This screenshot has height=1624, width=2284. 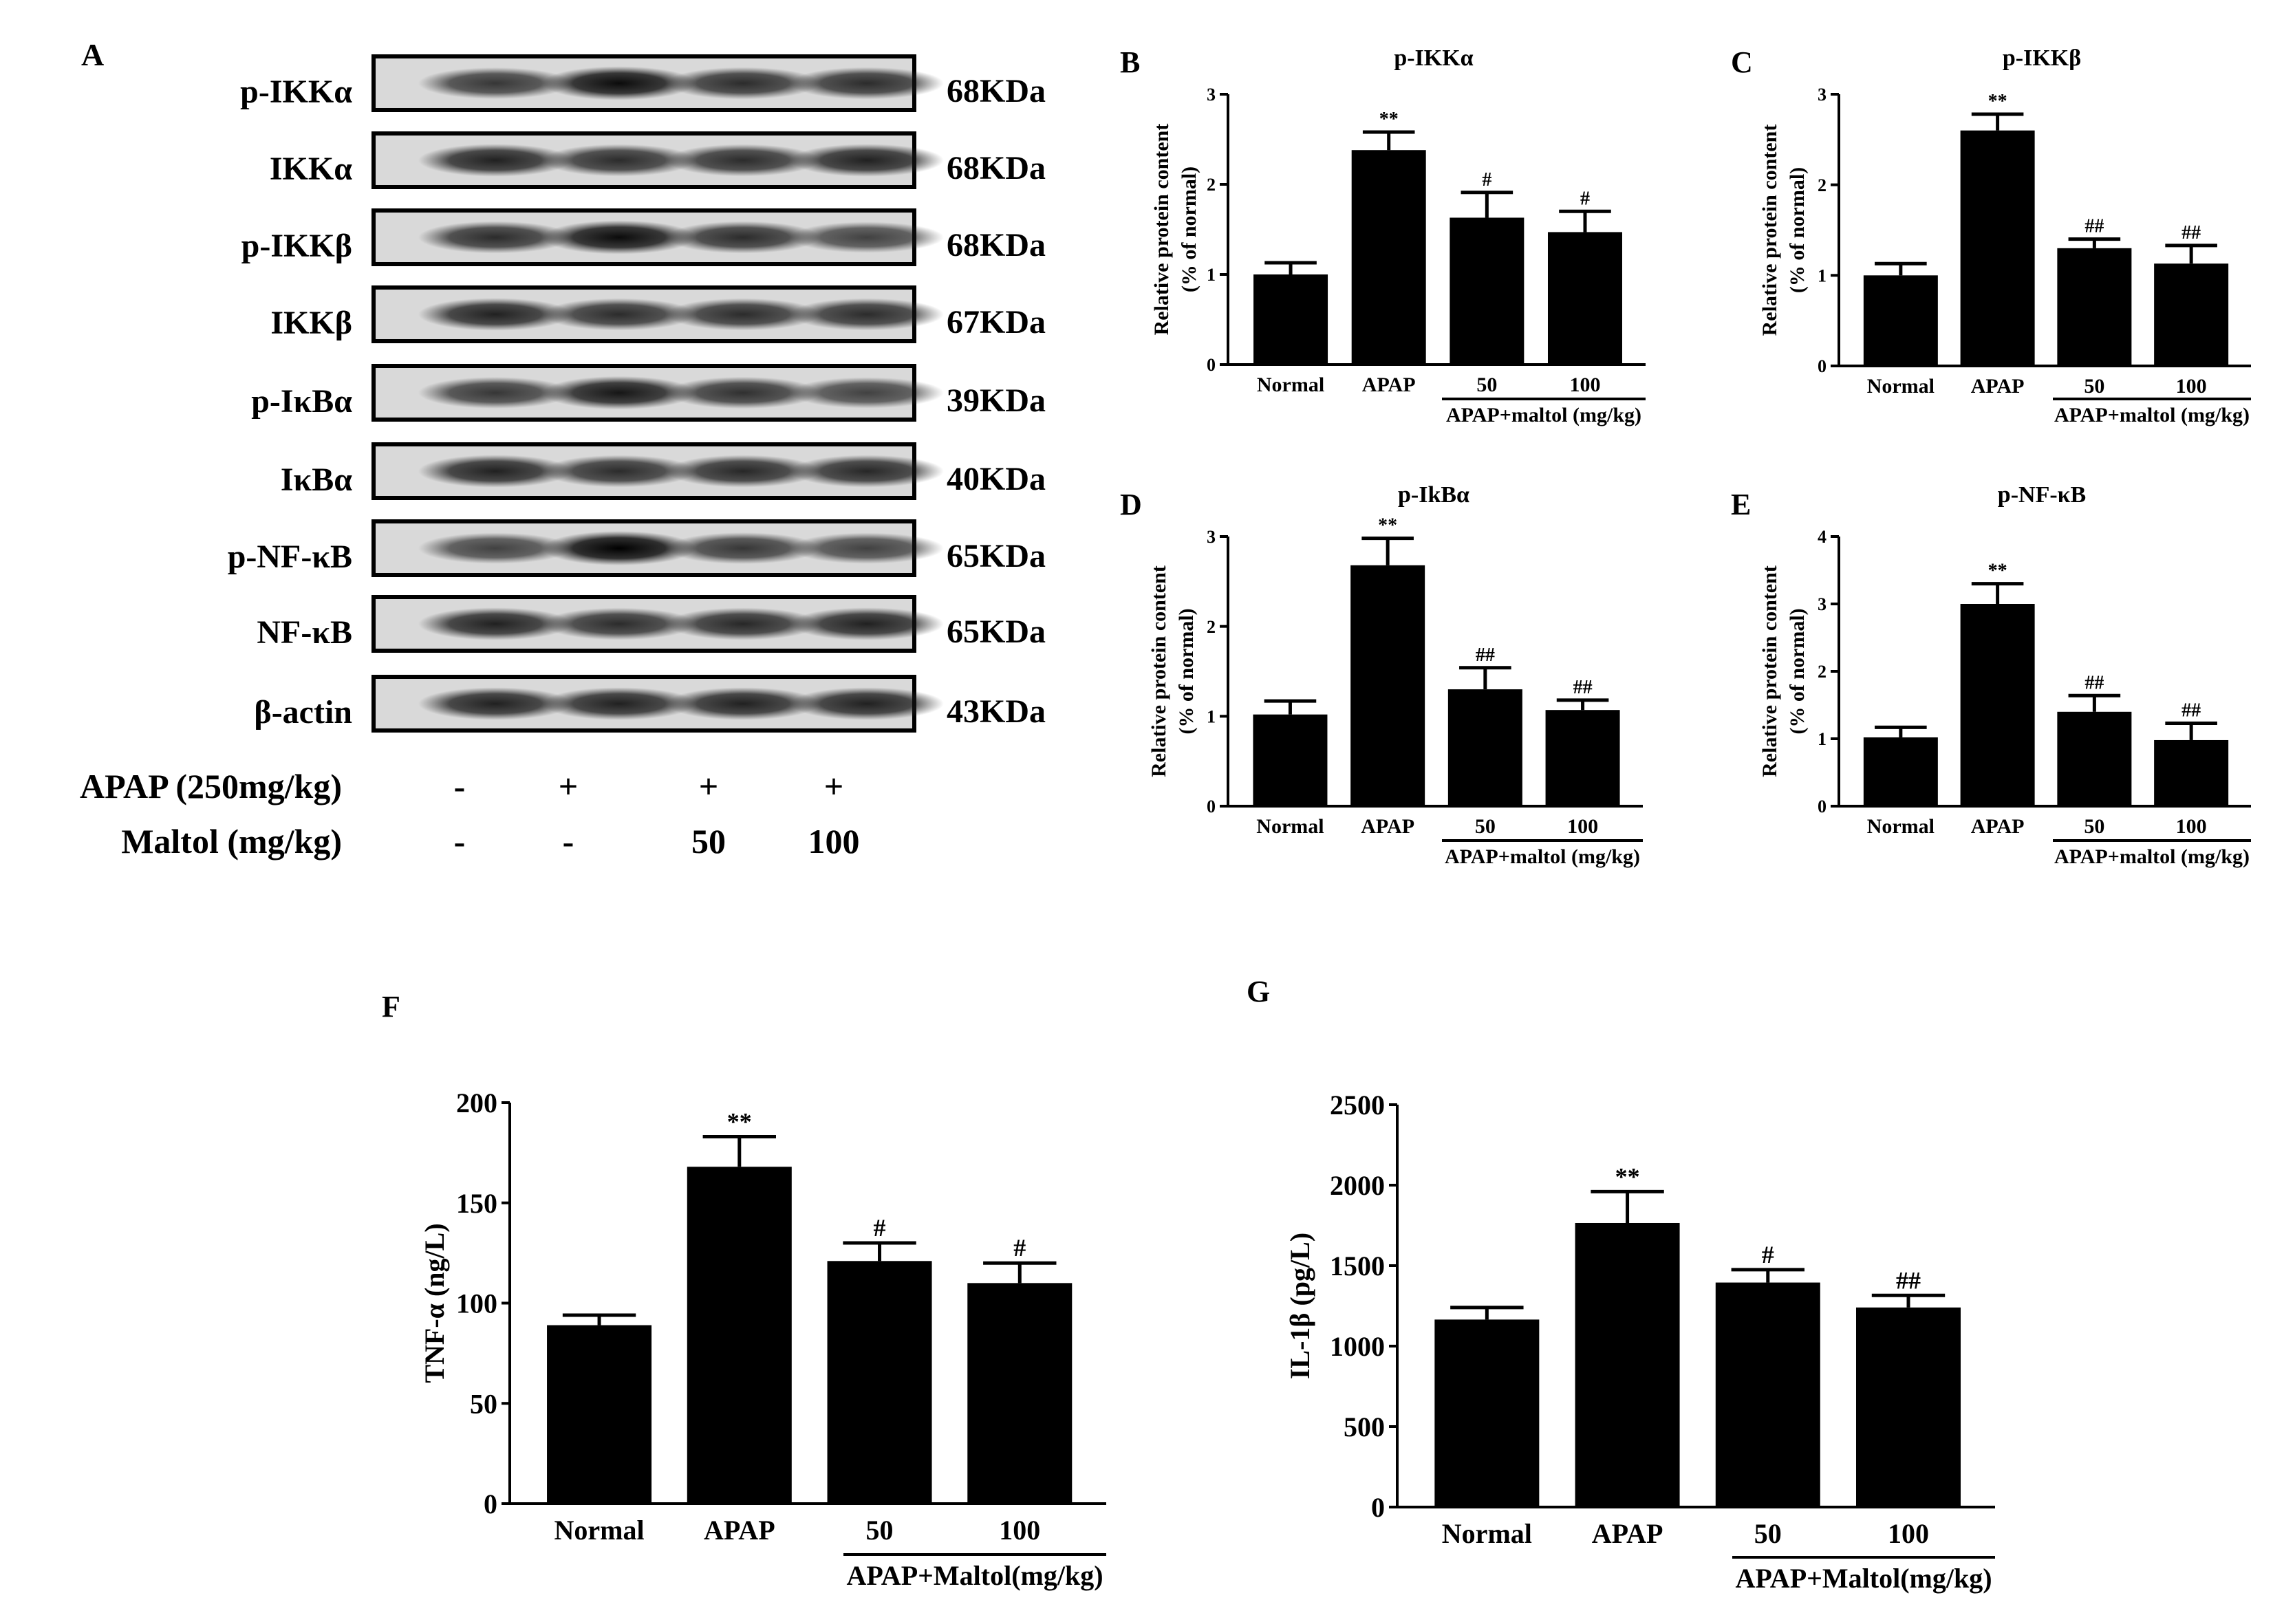 What do you see at coordinates (483, 1403) in the screenshot?
I see `y-tick-label: 50` at bounding box center [483, 1403].